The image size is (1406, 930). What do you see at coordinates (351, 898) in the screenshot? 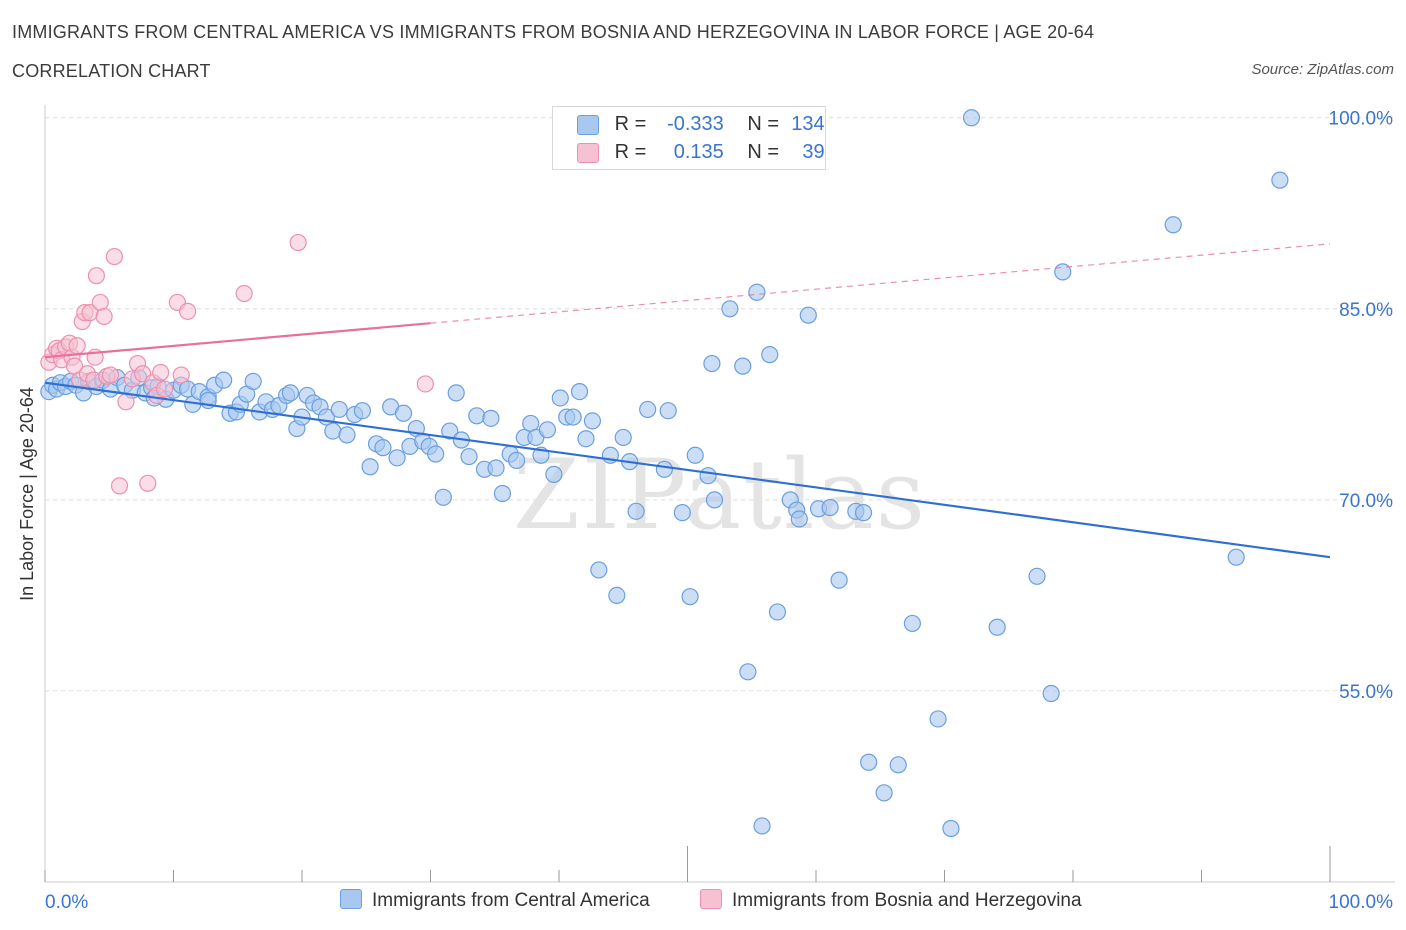
I see `bottom-legend-swatch-blue` at bounding box center [351, 898].